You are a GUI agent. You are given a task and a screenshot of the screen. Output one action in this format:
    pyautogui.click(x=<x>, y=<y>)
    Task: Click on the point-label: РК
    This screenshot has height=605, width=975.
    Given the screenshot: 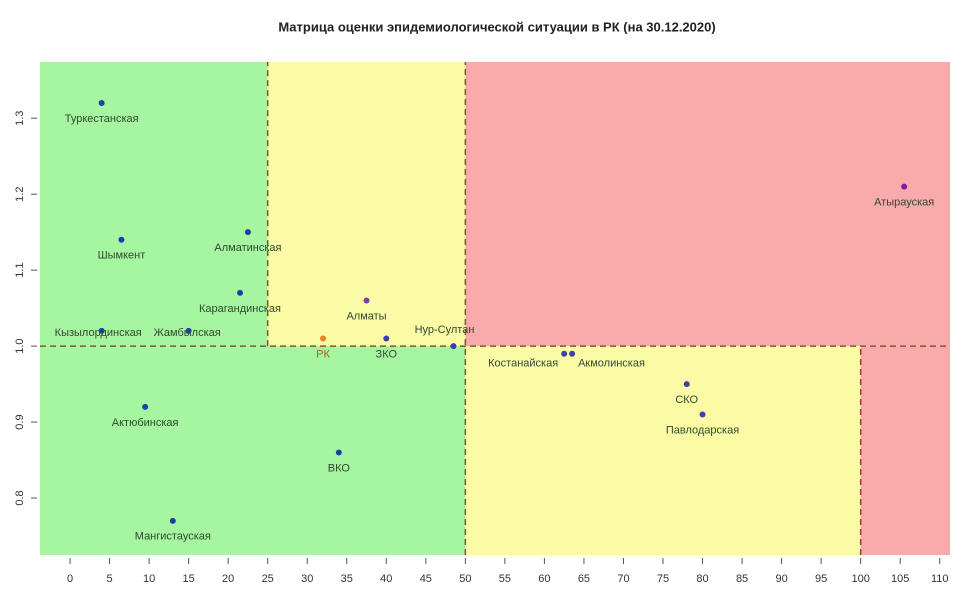 What is the action you would take?
    pyautogui.click(x=323, y=354)
    